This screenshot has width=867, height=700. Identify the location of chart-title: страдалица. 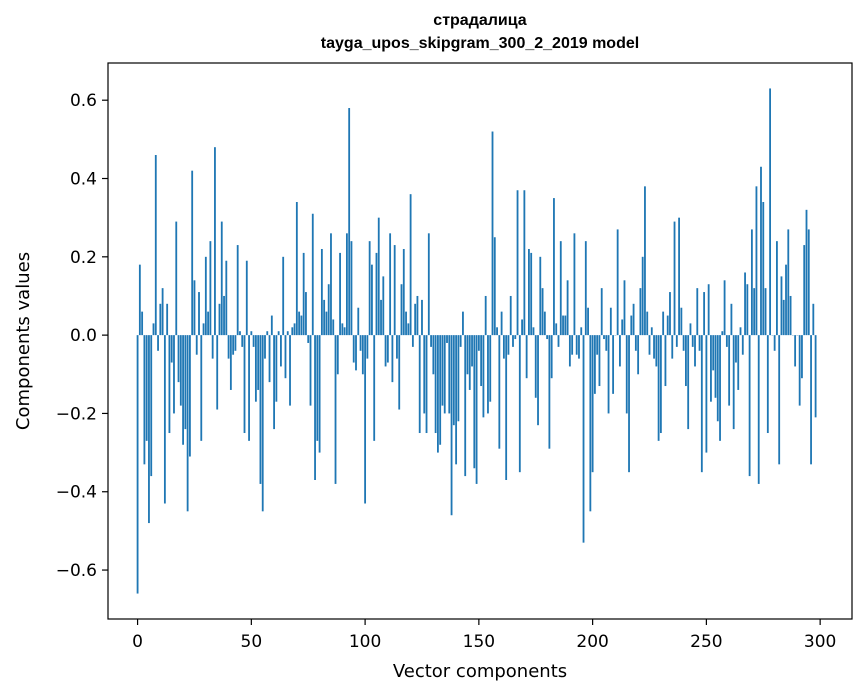
(480, 21).